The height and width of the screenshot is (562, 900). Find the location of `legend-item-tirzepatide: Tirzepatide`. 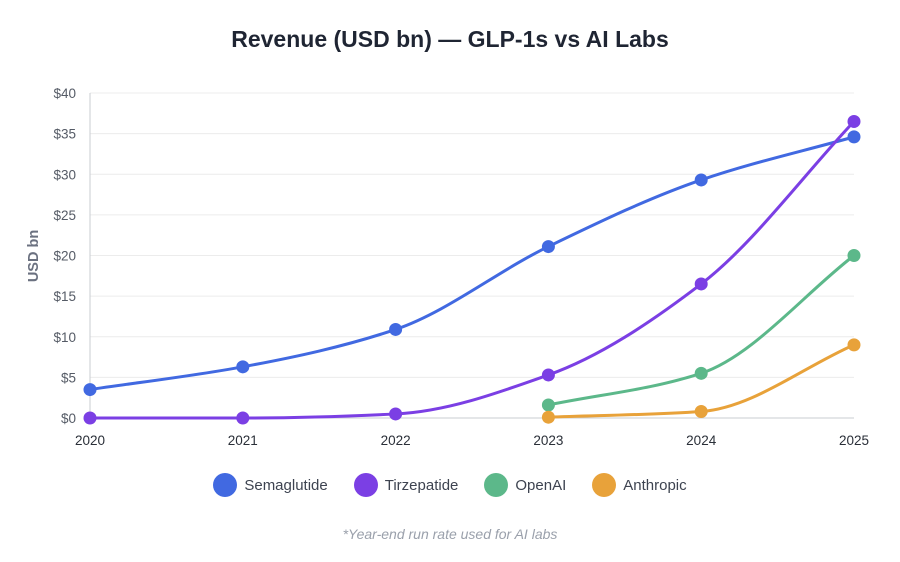

legend-item-tirzepatide: Tirzepatide is located at coordinates (406, 485).